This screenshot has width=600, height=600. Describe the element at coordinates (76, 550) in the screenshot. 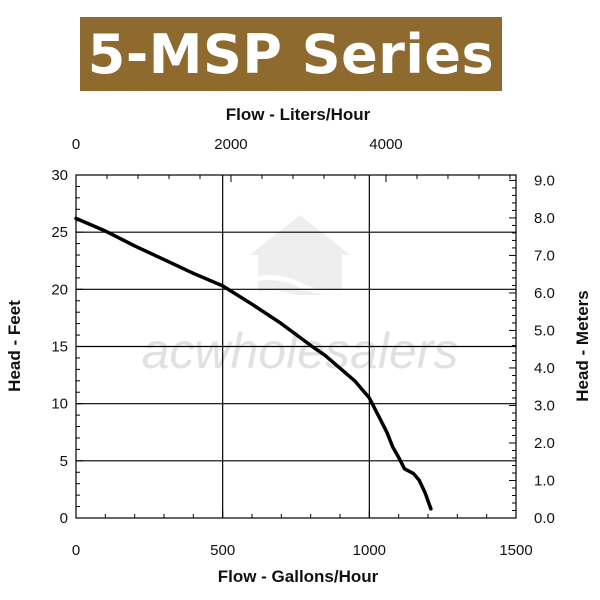

I see `x-tick-label: 0` at that location.